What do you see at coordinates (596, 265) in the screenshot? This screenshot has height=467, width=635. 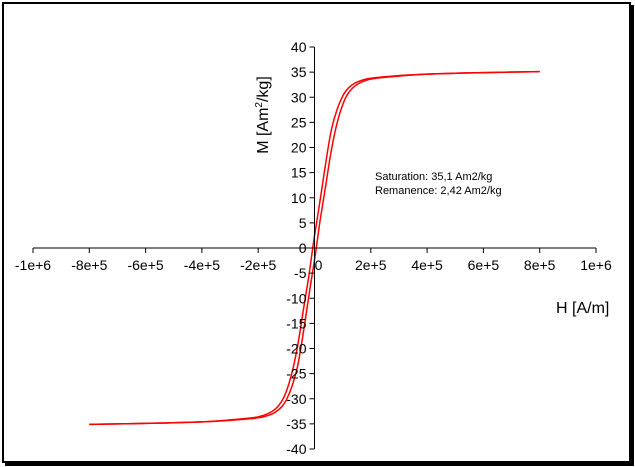 I see `x-tick-label: 1e+6` at bounding box center [596, 265].